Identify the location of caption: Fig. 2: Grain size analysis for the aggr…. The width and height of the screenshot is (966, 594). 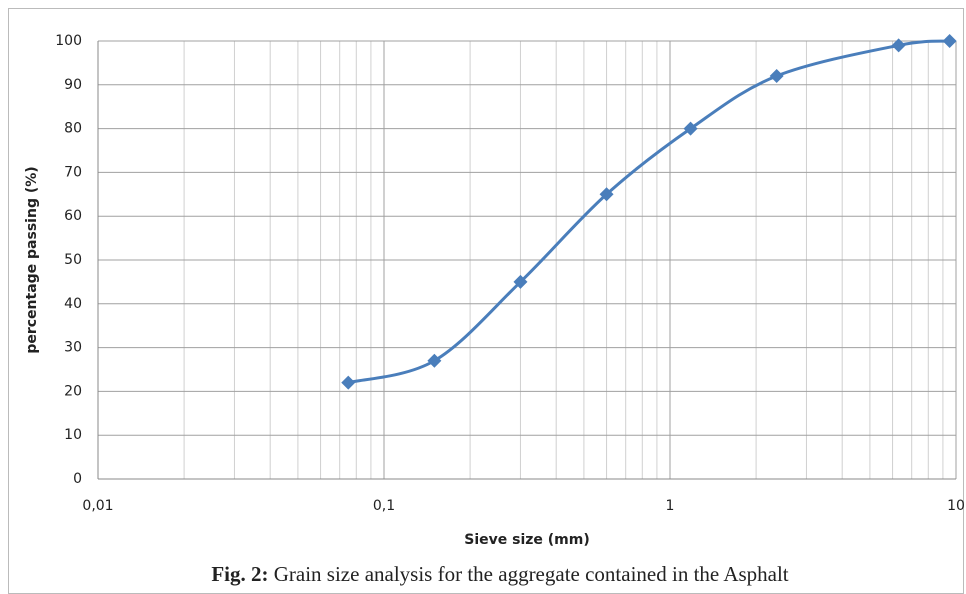
(499, 574).